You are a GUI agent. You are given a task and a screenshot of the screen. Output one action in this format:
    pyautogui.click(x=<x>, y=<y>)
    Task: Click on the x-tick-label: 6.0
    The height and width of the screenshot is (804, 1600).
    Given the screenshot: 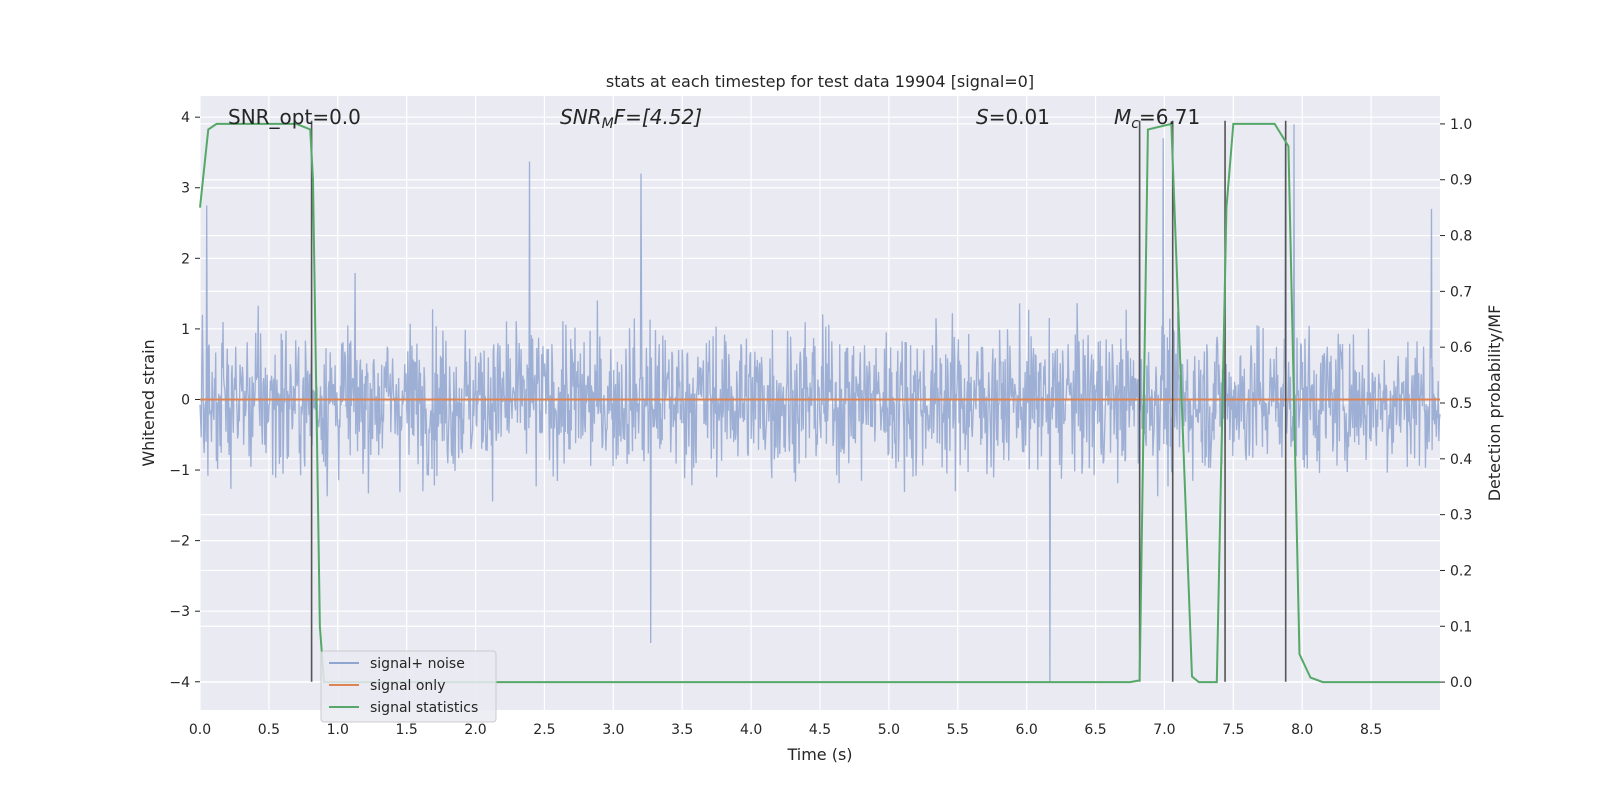 What is the action you would take?
    pyautogui.click(x=1027, y=730)
    